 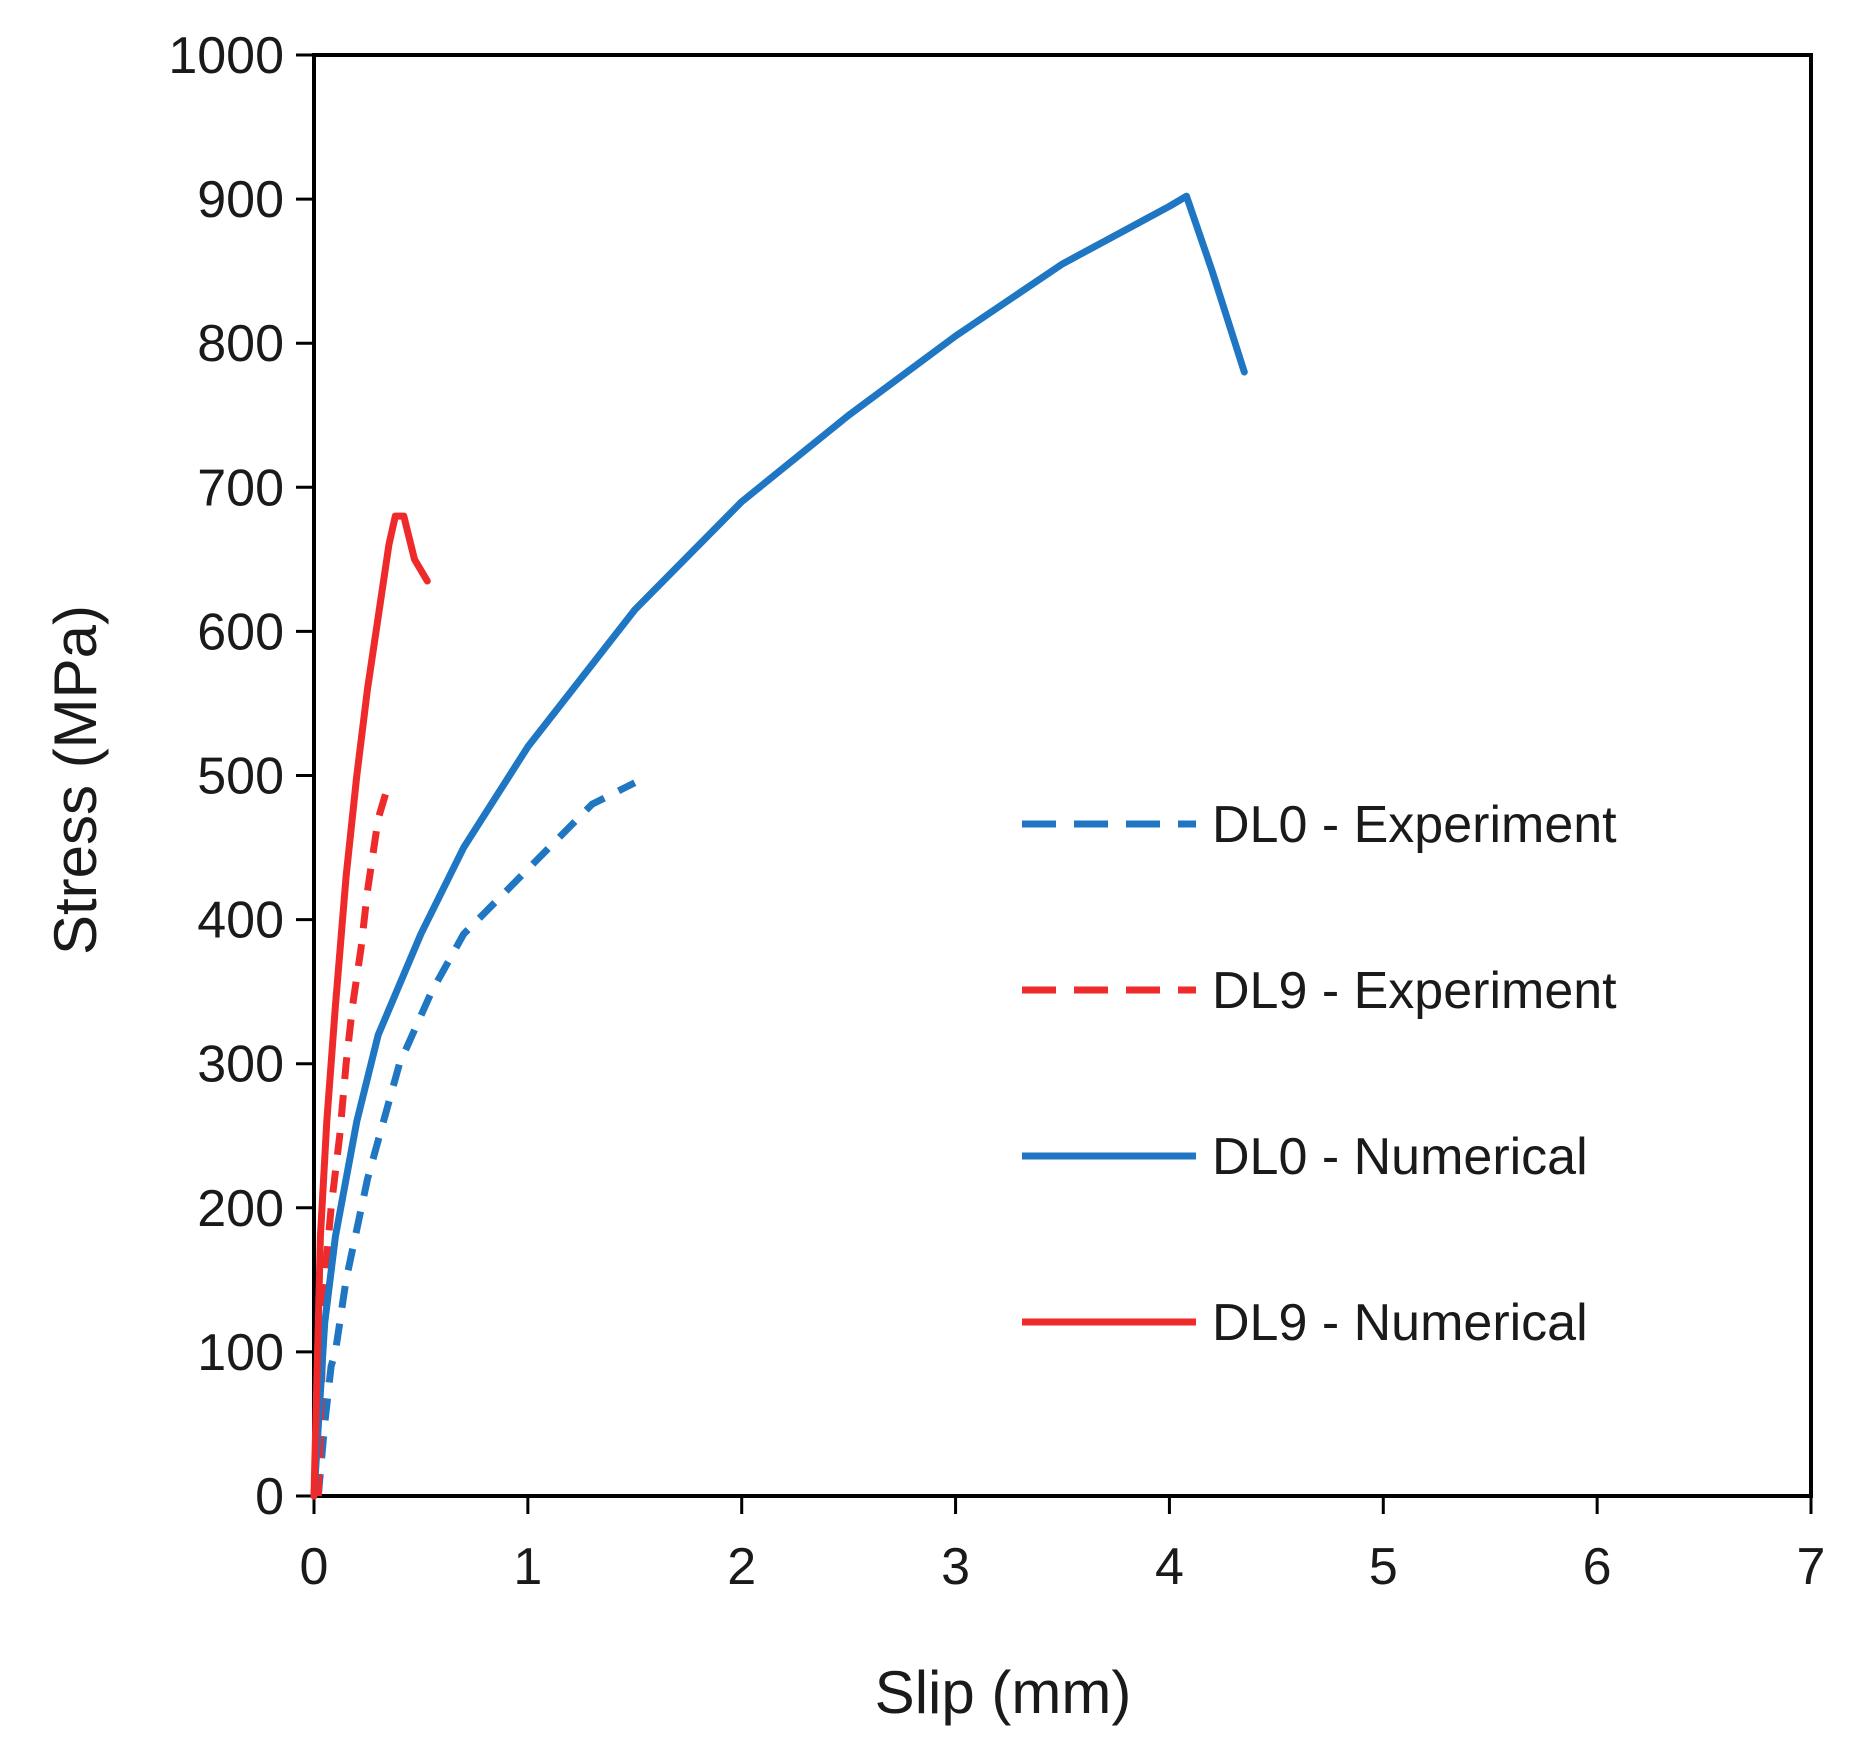 What do you see at coordinates (1400, 1323) in the screenshot?
I see `legend-label: DL9 - Numerical` at bounding box center [1400, 1323].